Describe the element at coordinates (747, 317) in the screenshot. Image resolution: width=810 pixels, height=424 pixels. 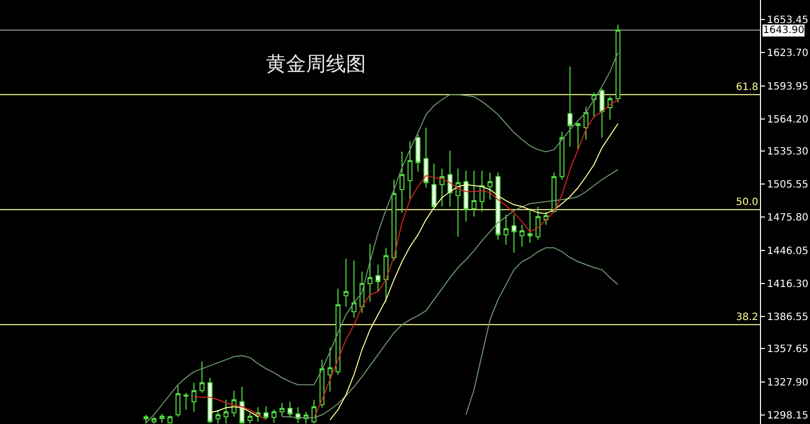
I see `annotation: 38.2` at that location.